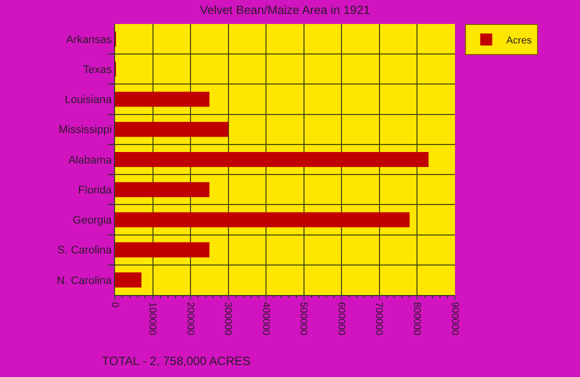 The image size is (580, 377). Describe the element at coordinates (190, 319) in the screenshot. I see `x-tick-label: 200000` at that location.